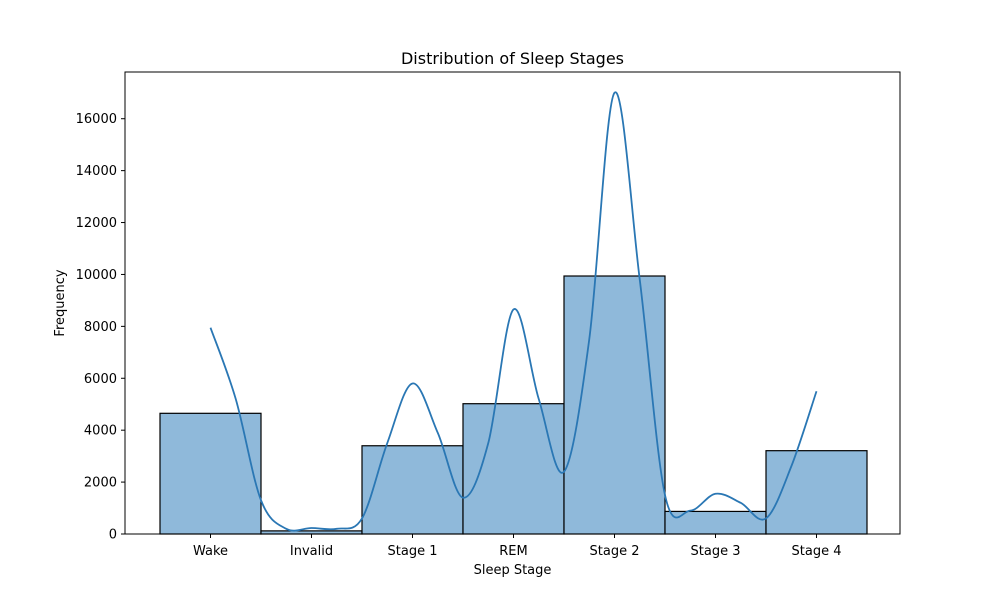 Image resolution: width=1000 pixels, height=604 pixels. What do you see at coordinates (96, 223) in the screenshot?
I see `y-tick-label: 12000` at bounding box center [96, 223].